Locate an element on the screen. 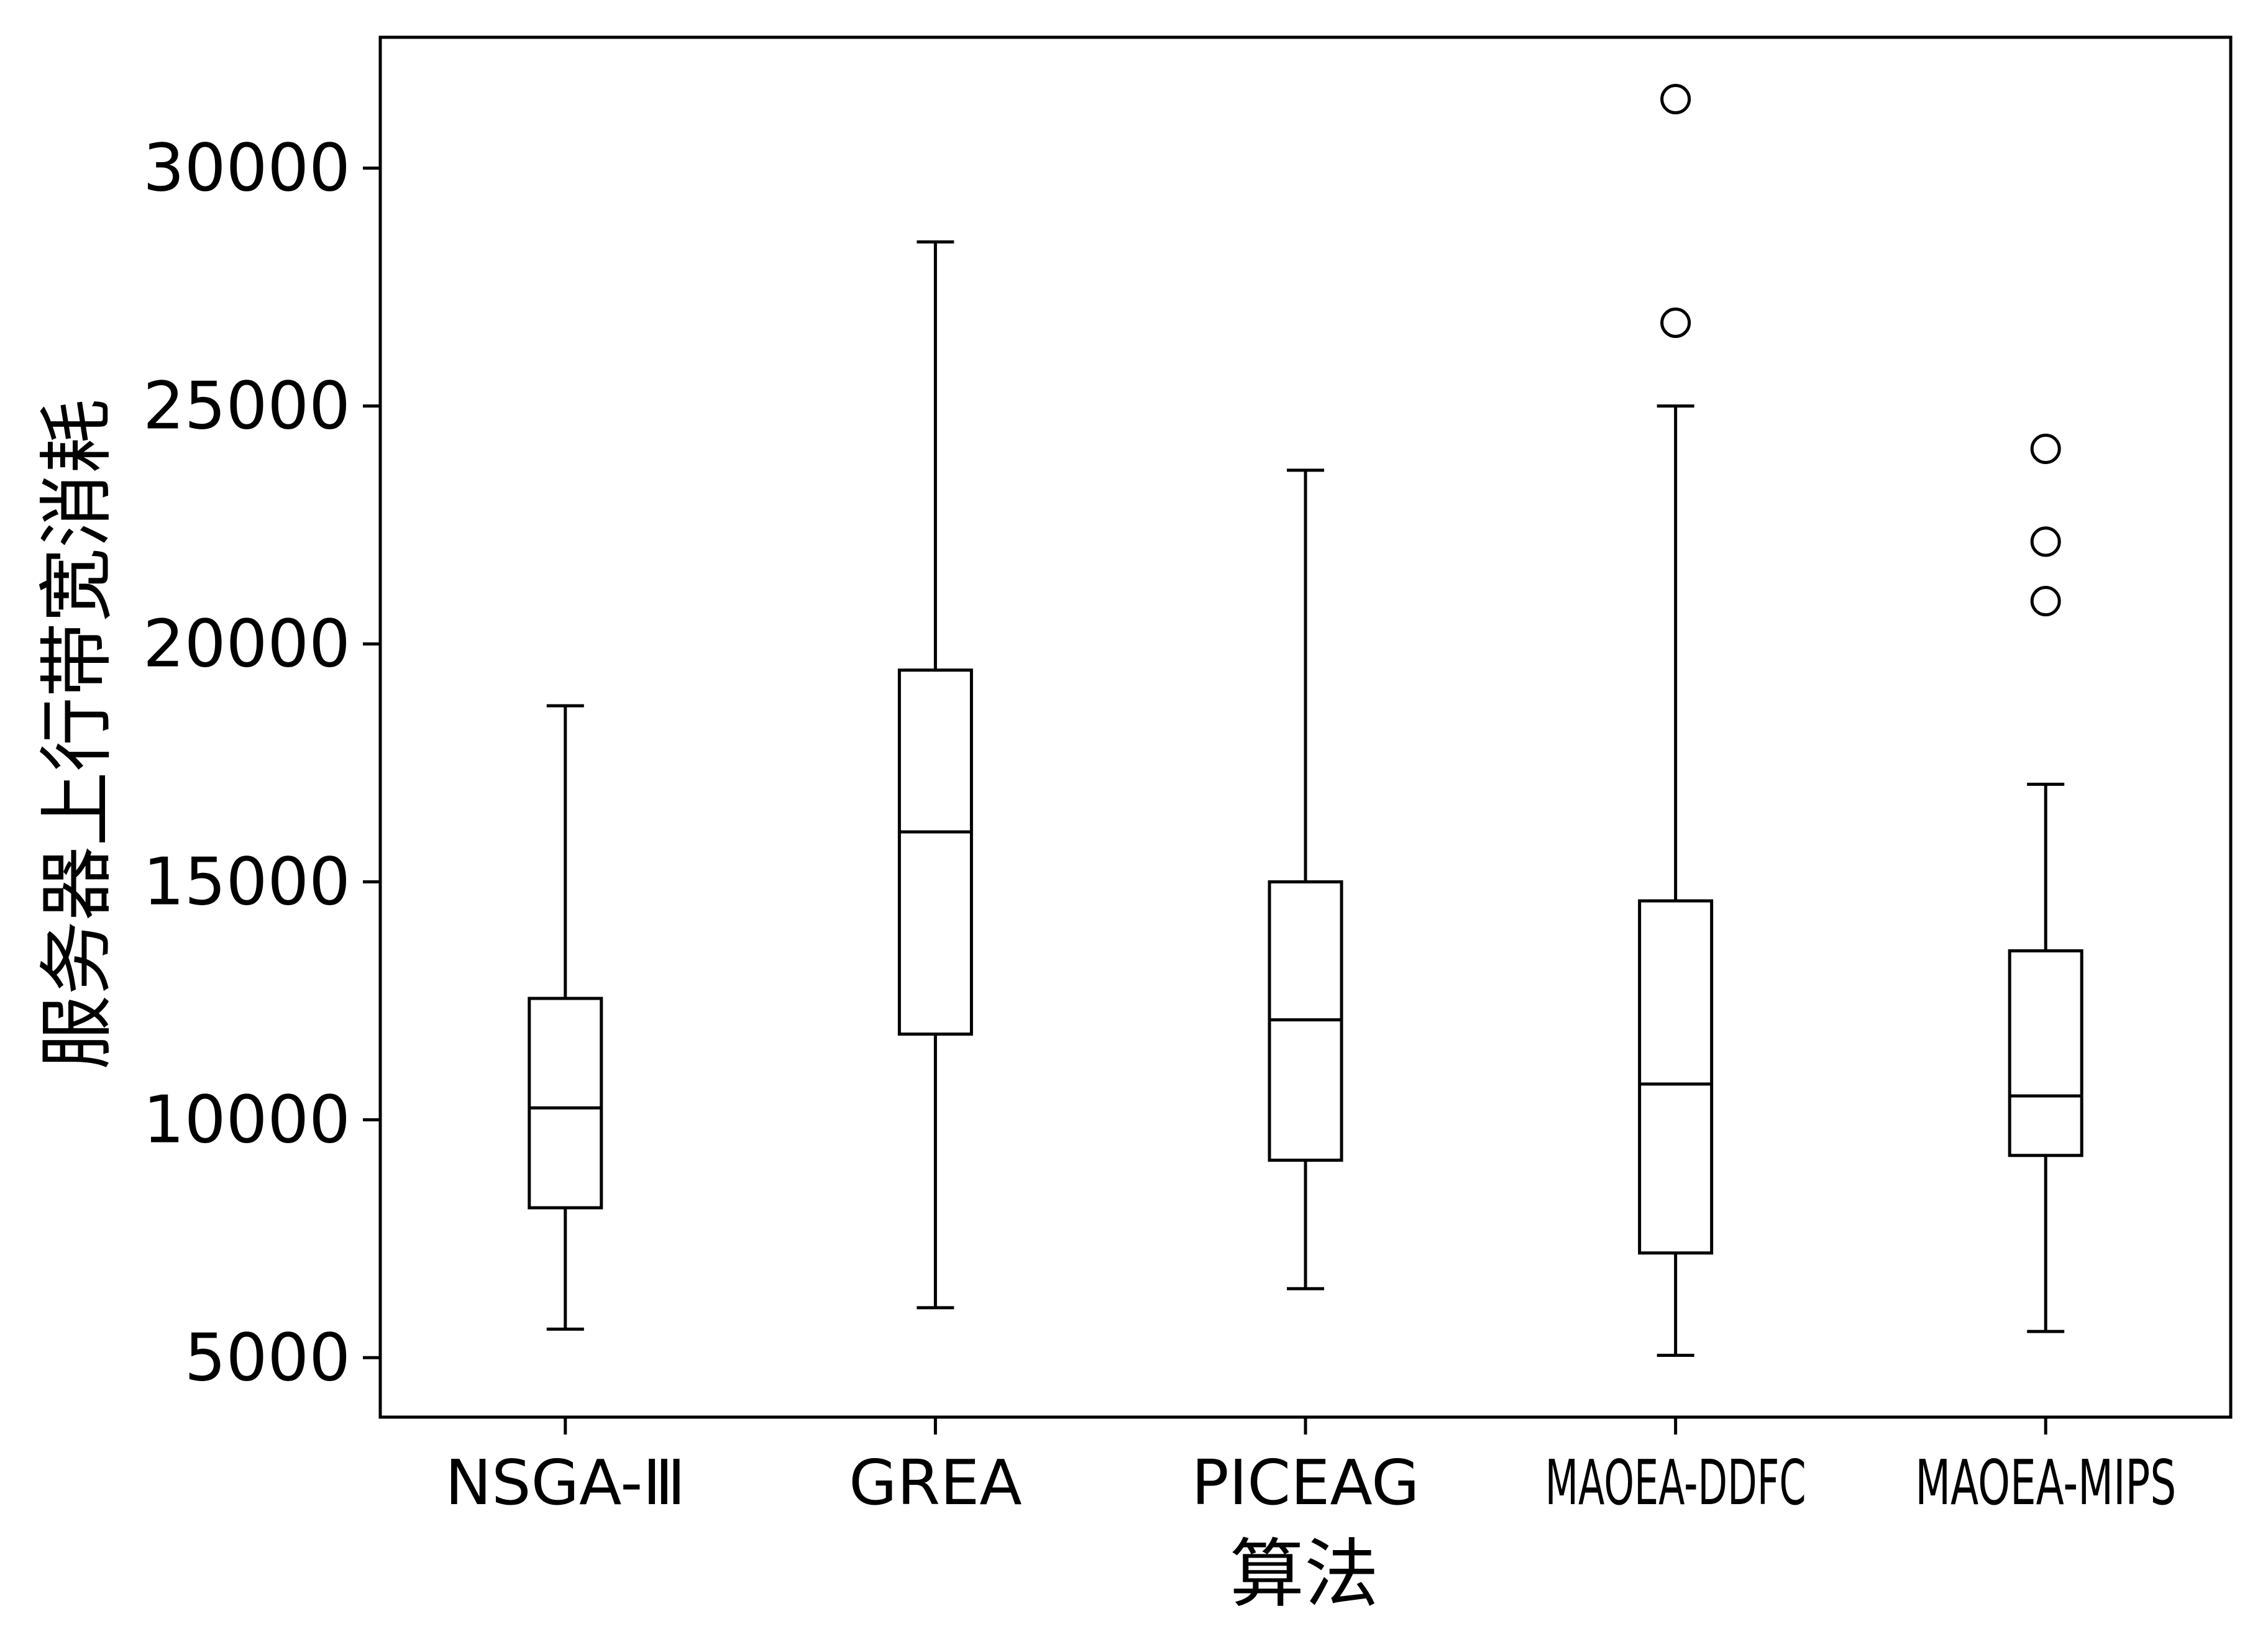 The height and width of the screenshot is (1647, 2268). y-tick-label: 20000 is located at coordinates (247, 644).